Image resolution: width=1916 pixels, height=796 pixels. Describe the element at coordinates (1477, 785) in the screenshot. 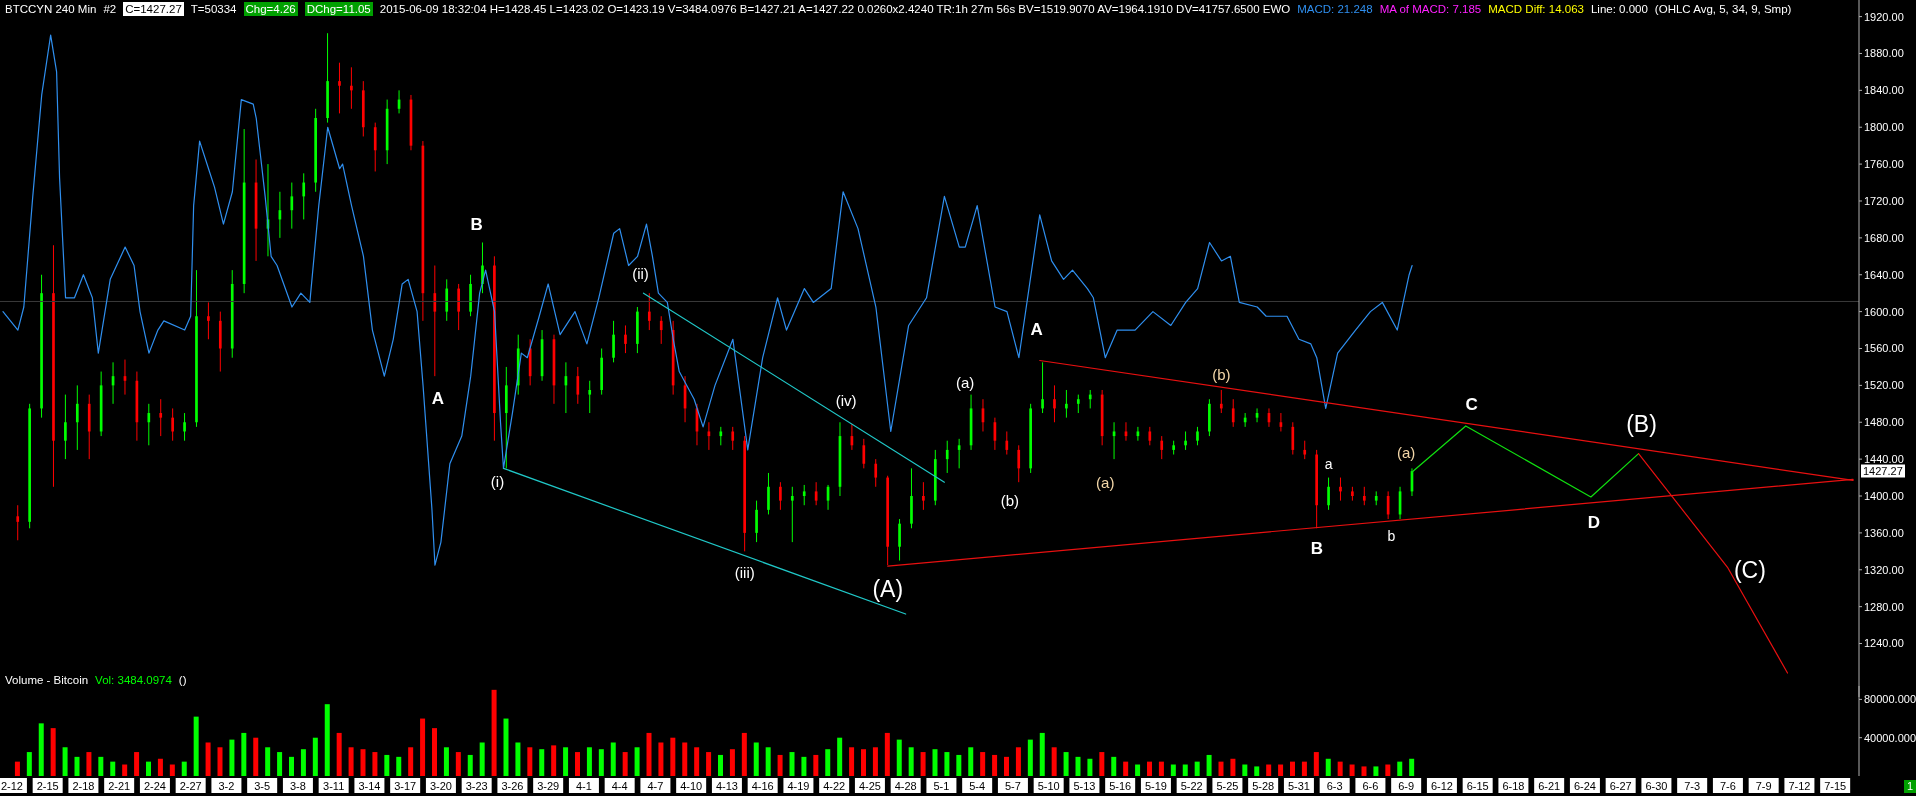

I see `x-tick-label: 6-15` at that location.